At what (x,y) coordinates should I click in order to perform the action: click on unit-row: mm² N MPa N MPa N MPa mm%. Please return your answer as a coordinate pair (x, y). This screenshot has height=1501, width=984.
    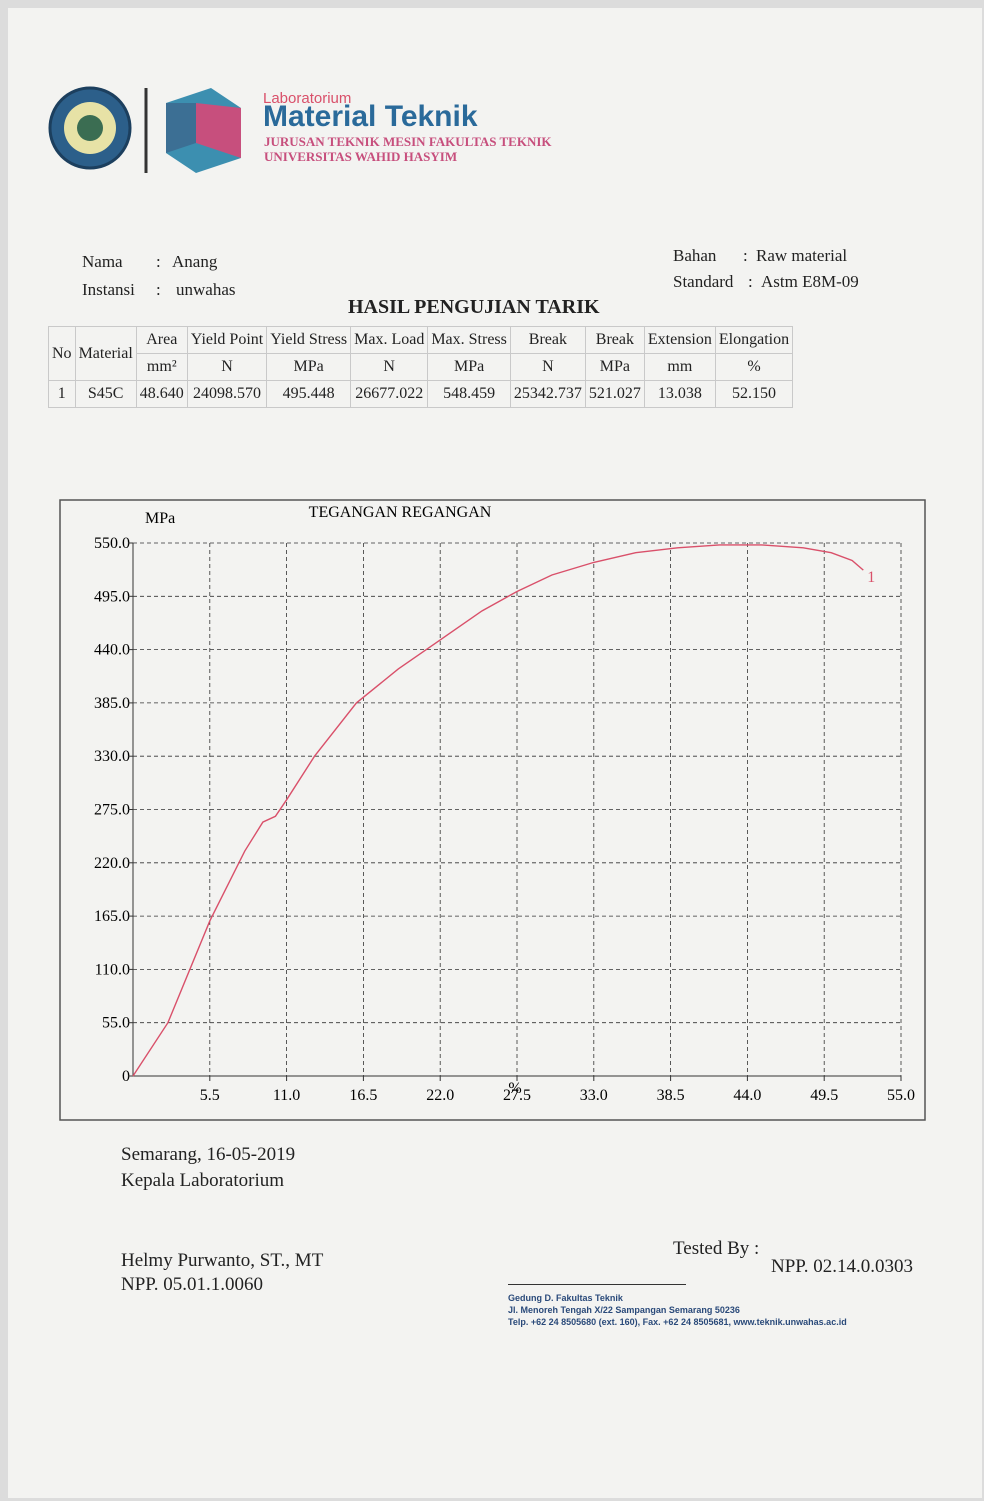
    Looking at the image, I should click on (421, 367).